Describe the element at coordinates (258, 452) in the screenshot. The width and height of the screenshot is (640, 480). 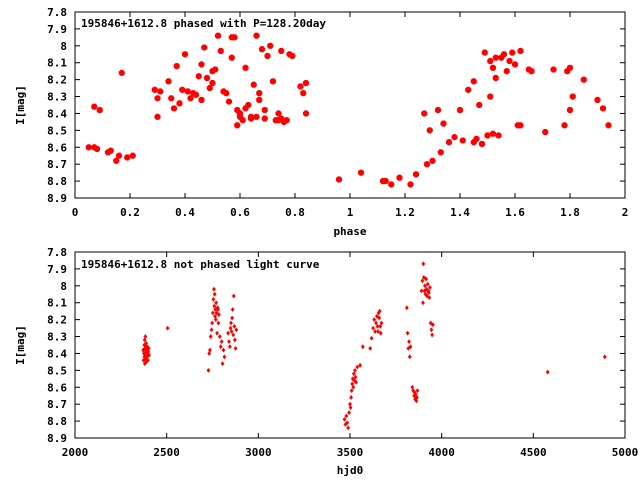
I see `unphased-plot-xtick-label: 3000` at that location.